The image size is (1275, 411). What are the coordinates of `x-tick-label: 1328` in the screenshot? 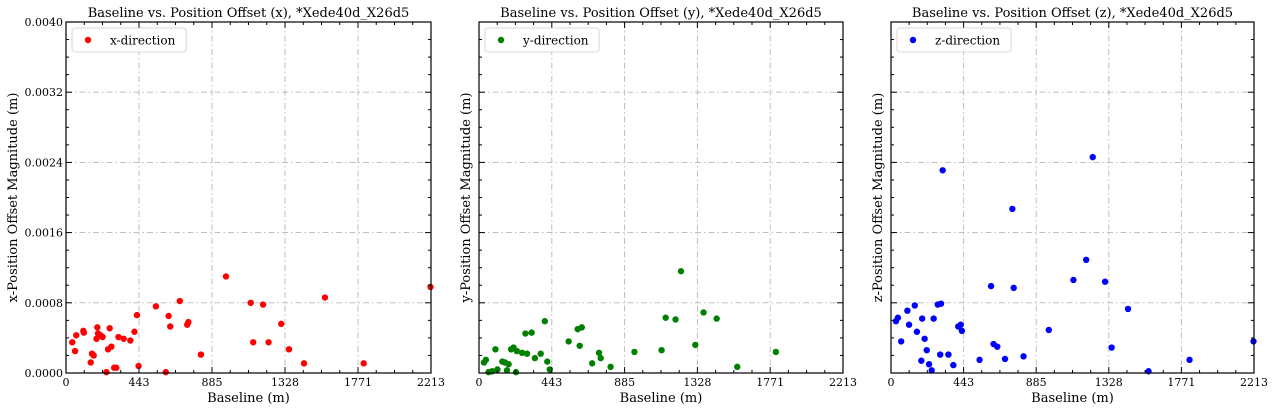 It's located at (697, 382).